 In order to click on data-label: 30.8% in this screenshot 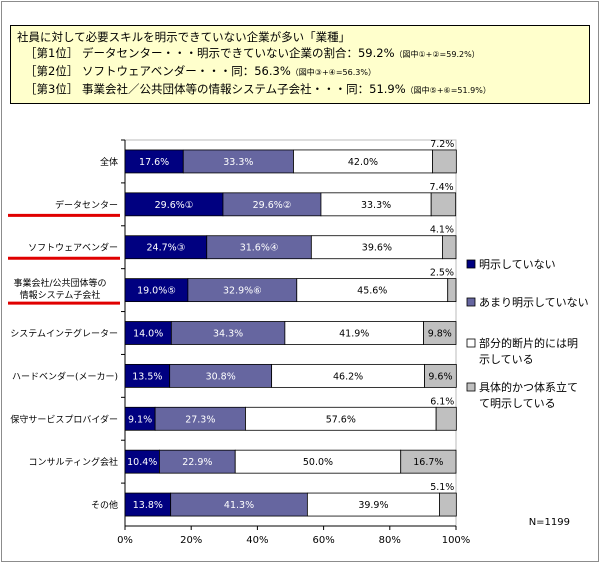, I will do `click(221, 376)`.